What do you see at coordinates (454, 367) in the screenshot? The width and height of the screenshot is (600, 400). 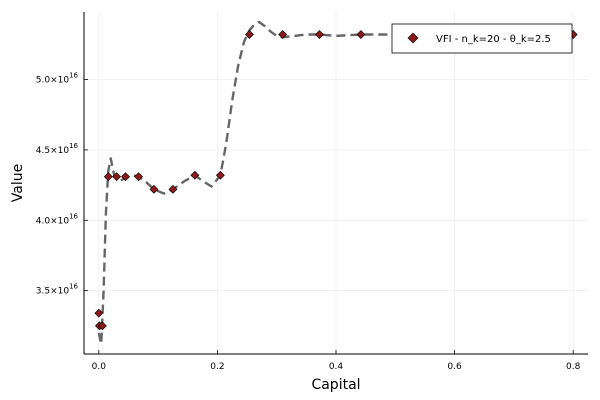 I see `x-tick-label: 0.6` at bounding box center [454, 367].